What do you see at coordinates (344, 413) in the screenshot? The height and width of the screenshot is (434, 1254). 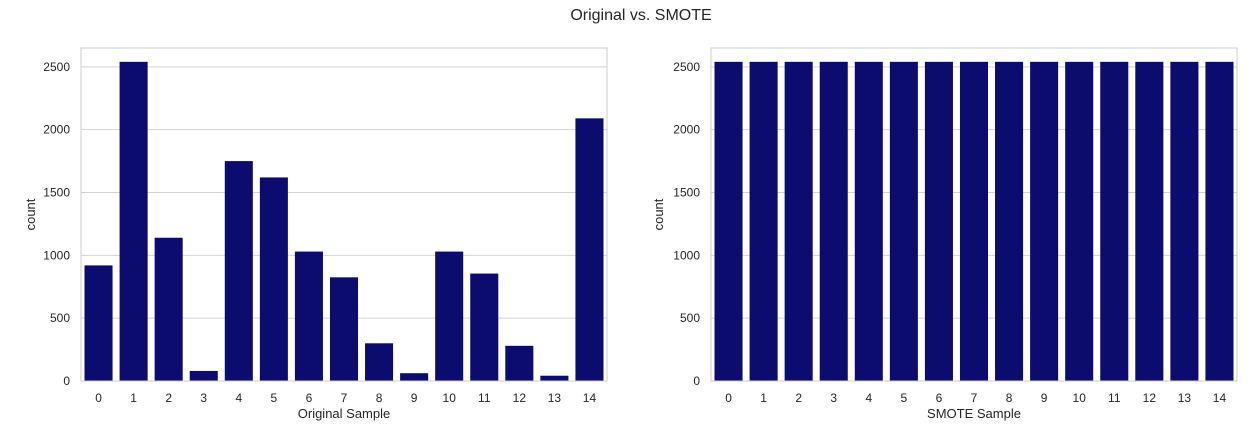 I see `x-axis-label-left: Original Sample` at bounding box center [344, 413].